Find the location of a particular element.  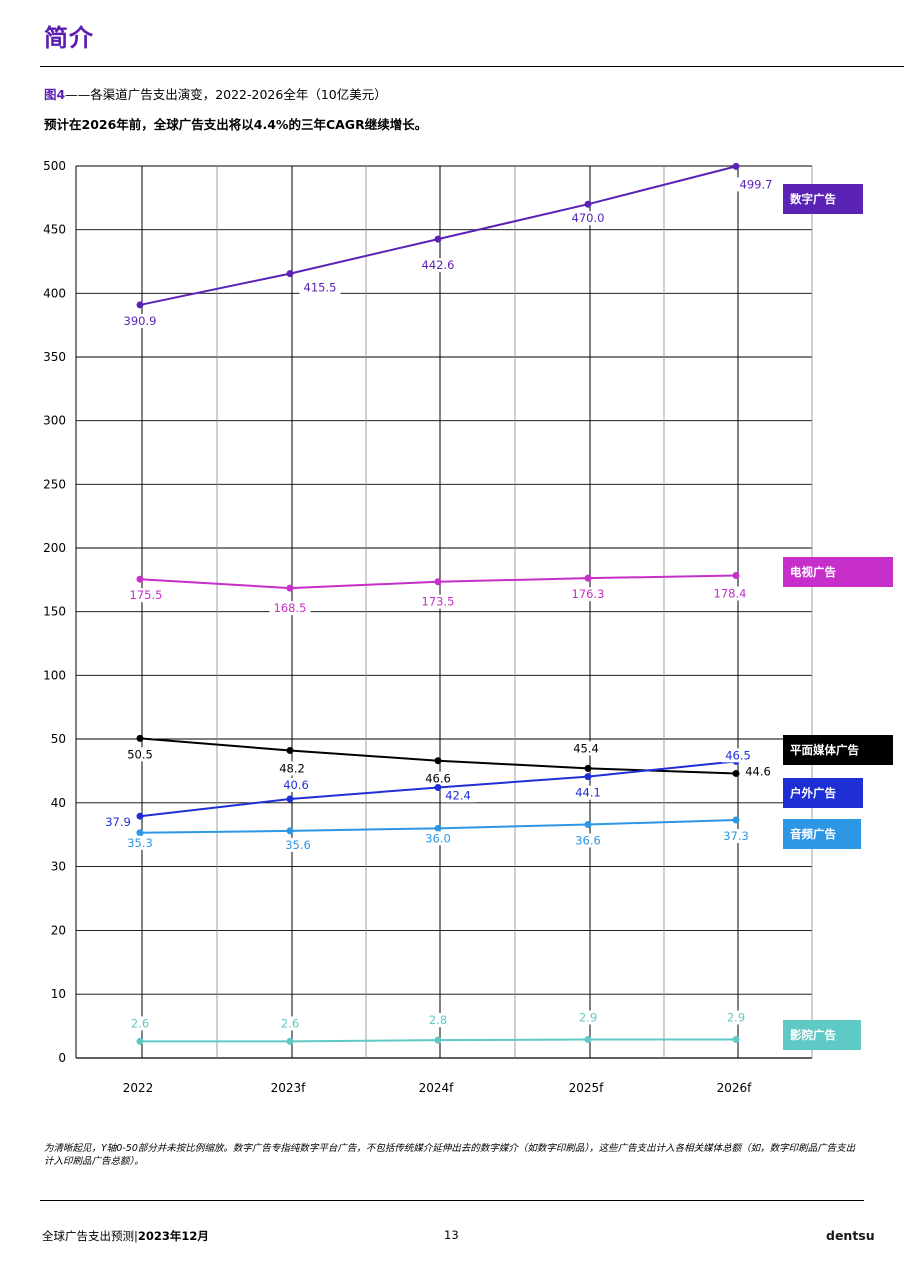

y-tick-label: 30 is located at coordinates (58, 867).